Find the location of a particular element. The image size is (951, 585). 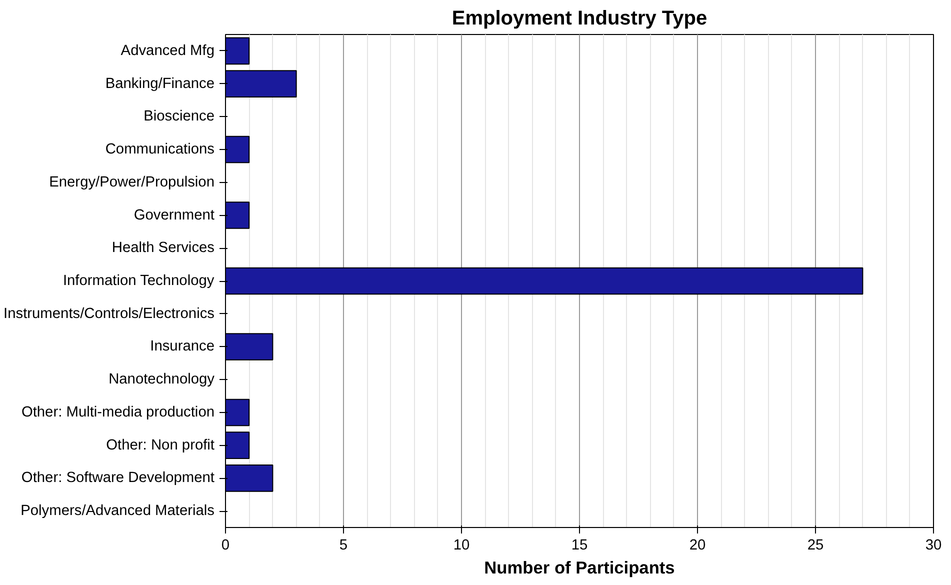

y-tick-label: Communications is located at coordinates (160, 150).